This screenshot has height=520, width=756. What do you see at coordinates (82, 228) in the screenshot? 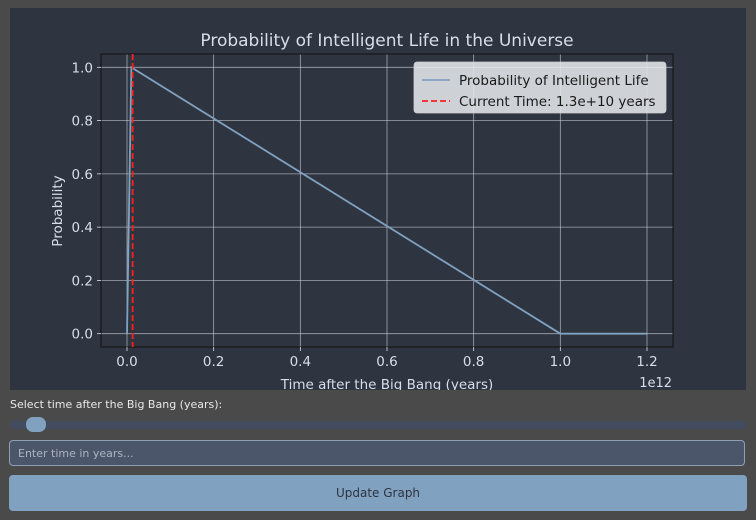
I see `y-tick-label: 0.4` at bounding box center [82, 228].